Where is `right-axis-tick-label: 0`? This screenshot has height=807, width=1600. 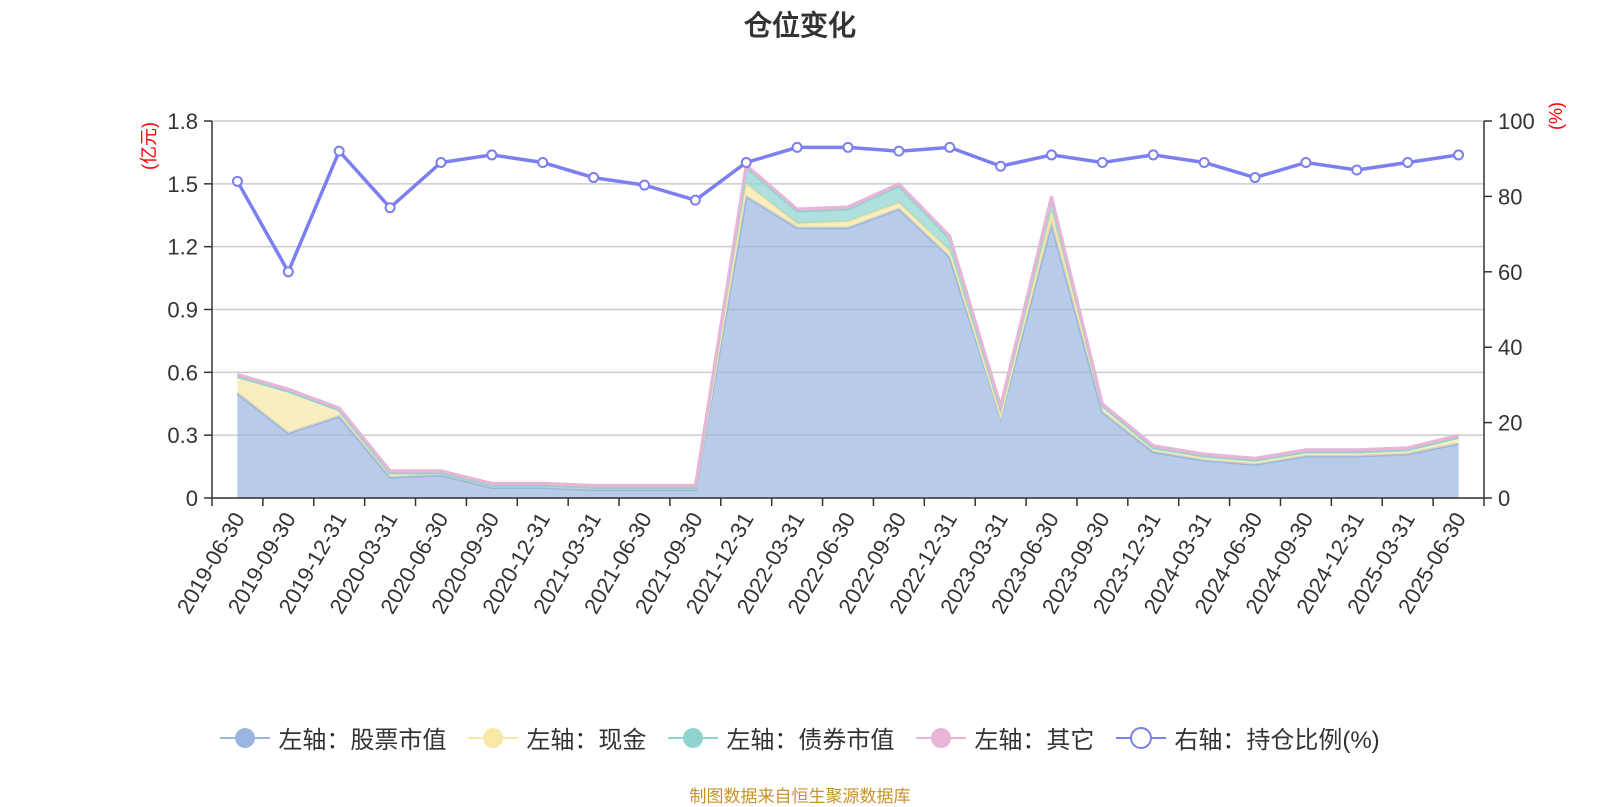
right-axis-tick-label: 0 is located at coordinates (1504, 498).